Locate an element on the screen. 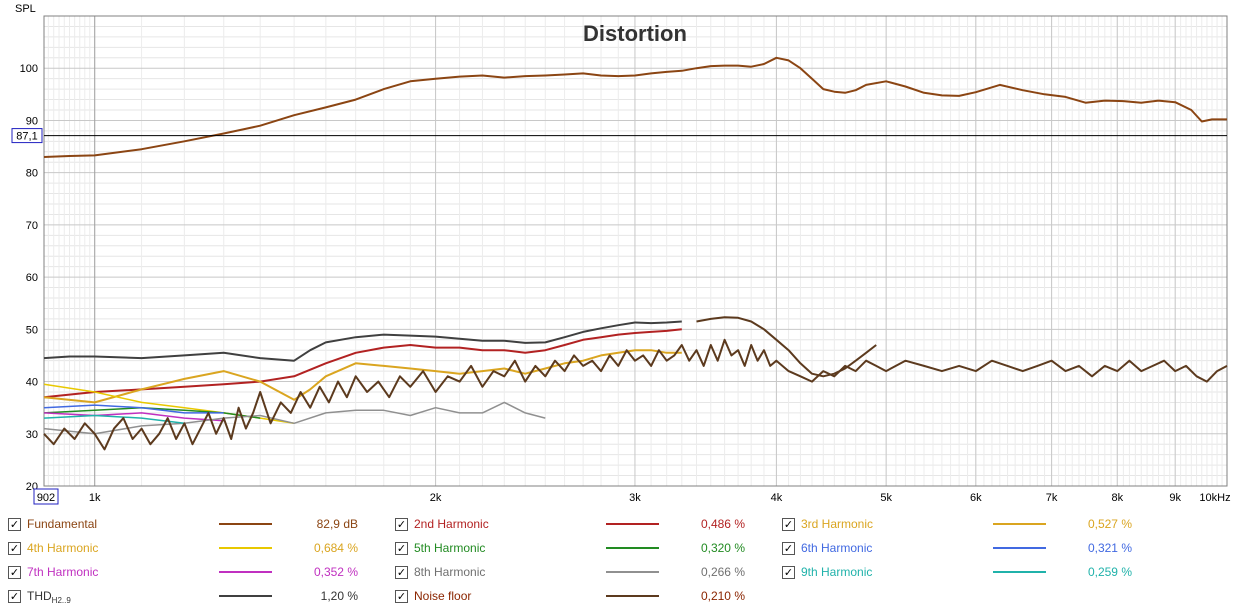 This screenshot has width=1248, height=615. legend-value: 0,266 % is located at coordinates (722, 572).